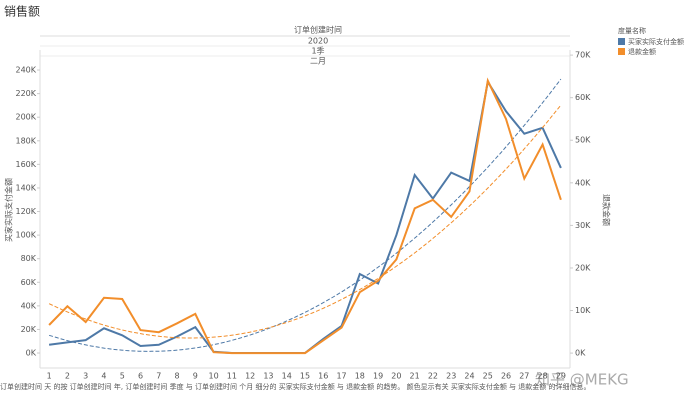  Describe the element at coordinates (580, 353) in the screenshot. I see `y2-tick-label: 0K` at that location.